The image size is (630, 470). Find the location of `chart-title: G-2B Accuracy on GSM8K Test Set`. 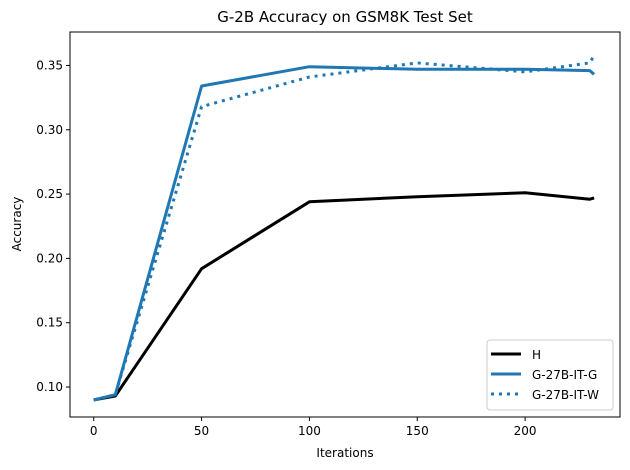

chart-title: G-2B Accuracy on GSM8K Test Set is located at coordinates (345, 17).